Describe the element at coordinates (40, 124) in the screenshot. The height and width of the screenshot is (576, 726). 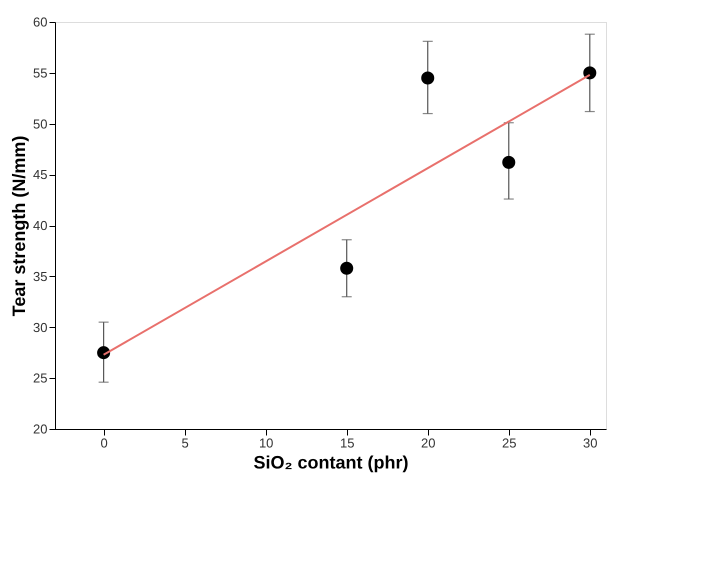
I see `y-tick-label: 50` at that location.